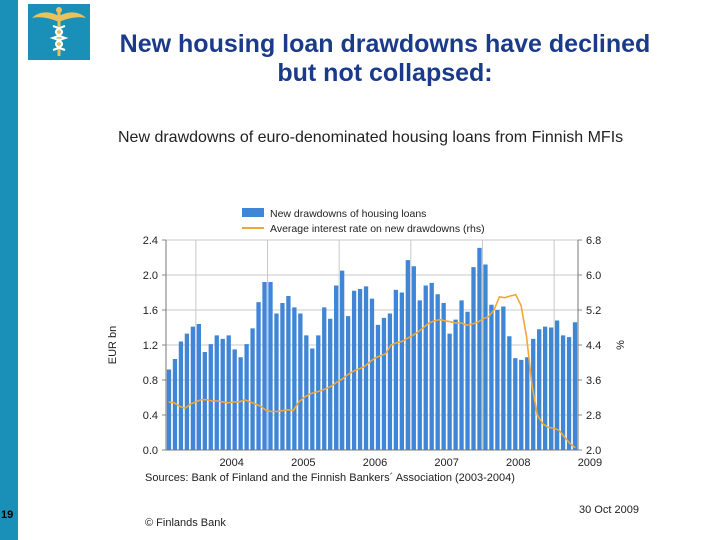 This screenshot has width=720, height=540. Describe the element at coordinates (593, 416) in the screenshot. I see `y2-tick-label: 2.8` at that location.